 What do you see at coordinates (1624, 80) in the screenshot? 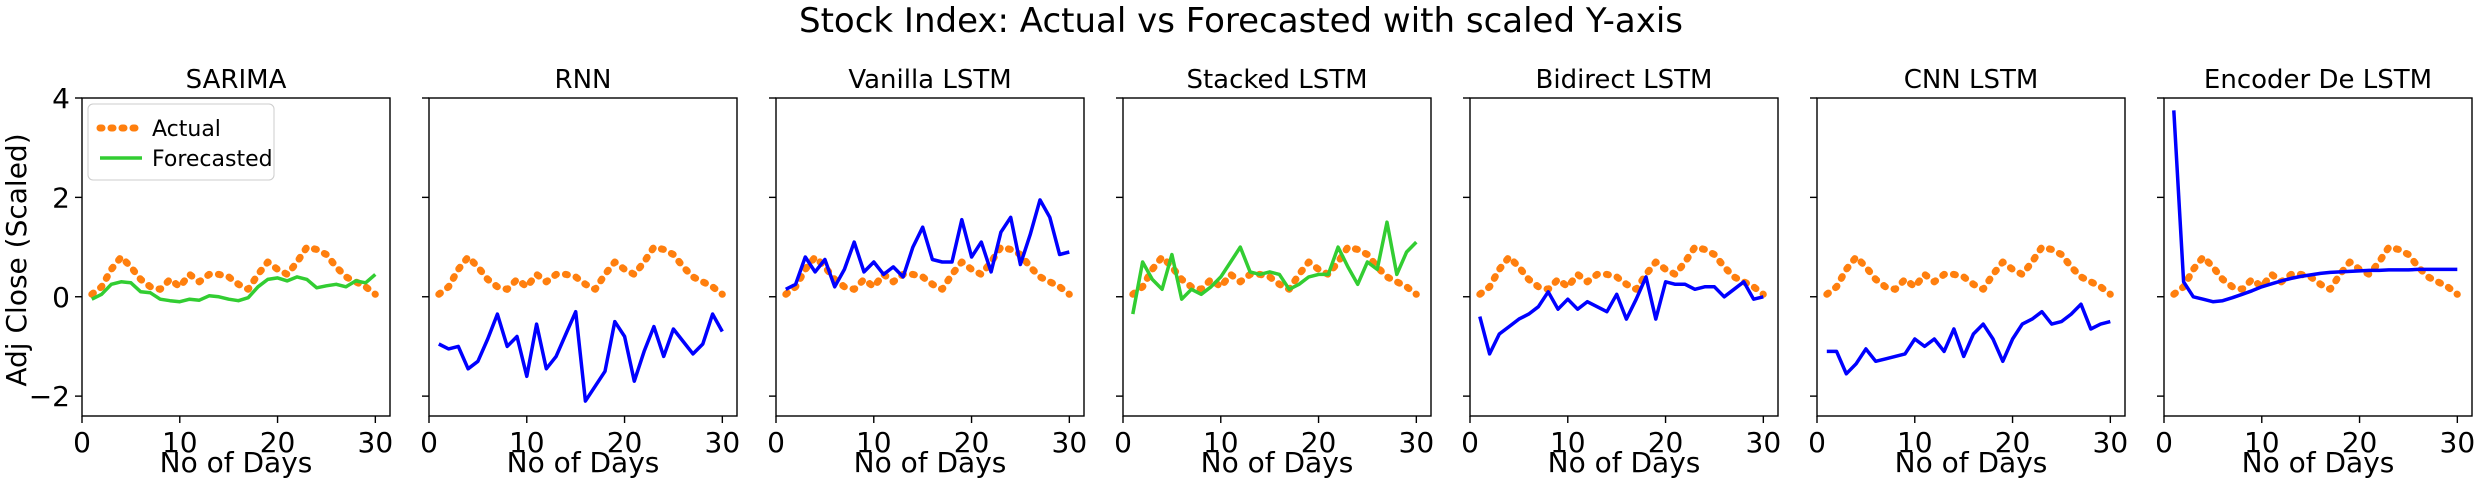
I see `subplot-title: Bidirect LSTM` at bounding box center [1624, 80].